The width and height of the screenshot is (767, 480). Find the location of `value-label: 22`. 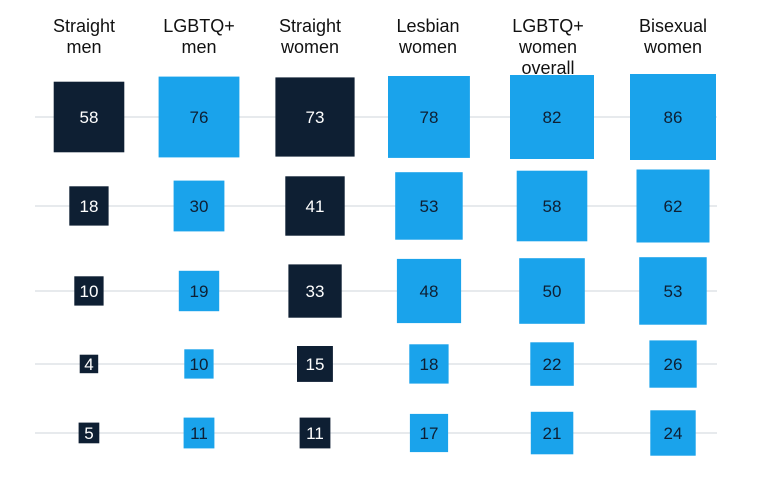

value-label: 22 is located at coordinates (552, 364).